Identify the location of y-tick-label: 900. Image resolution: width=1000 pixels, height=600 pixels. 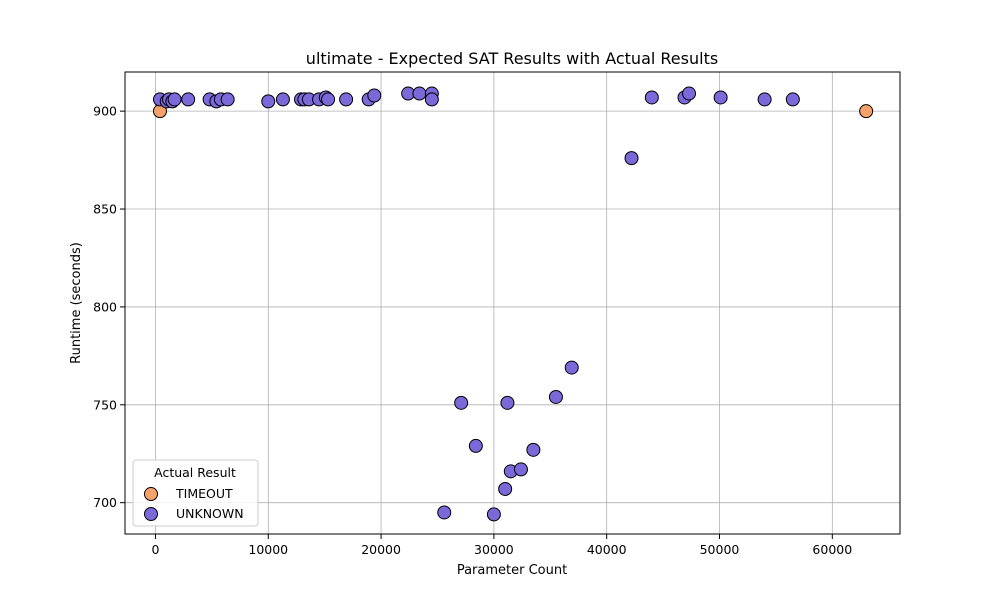
(105, 111).